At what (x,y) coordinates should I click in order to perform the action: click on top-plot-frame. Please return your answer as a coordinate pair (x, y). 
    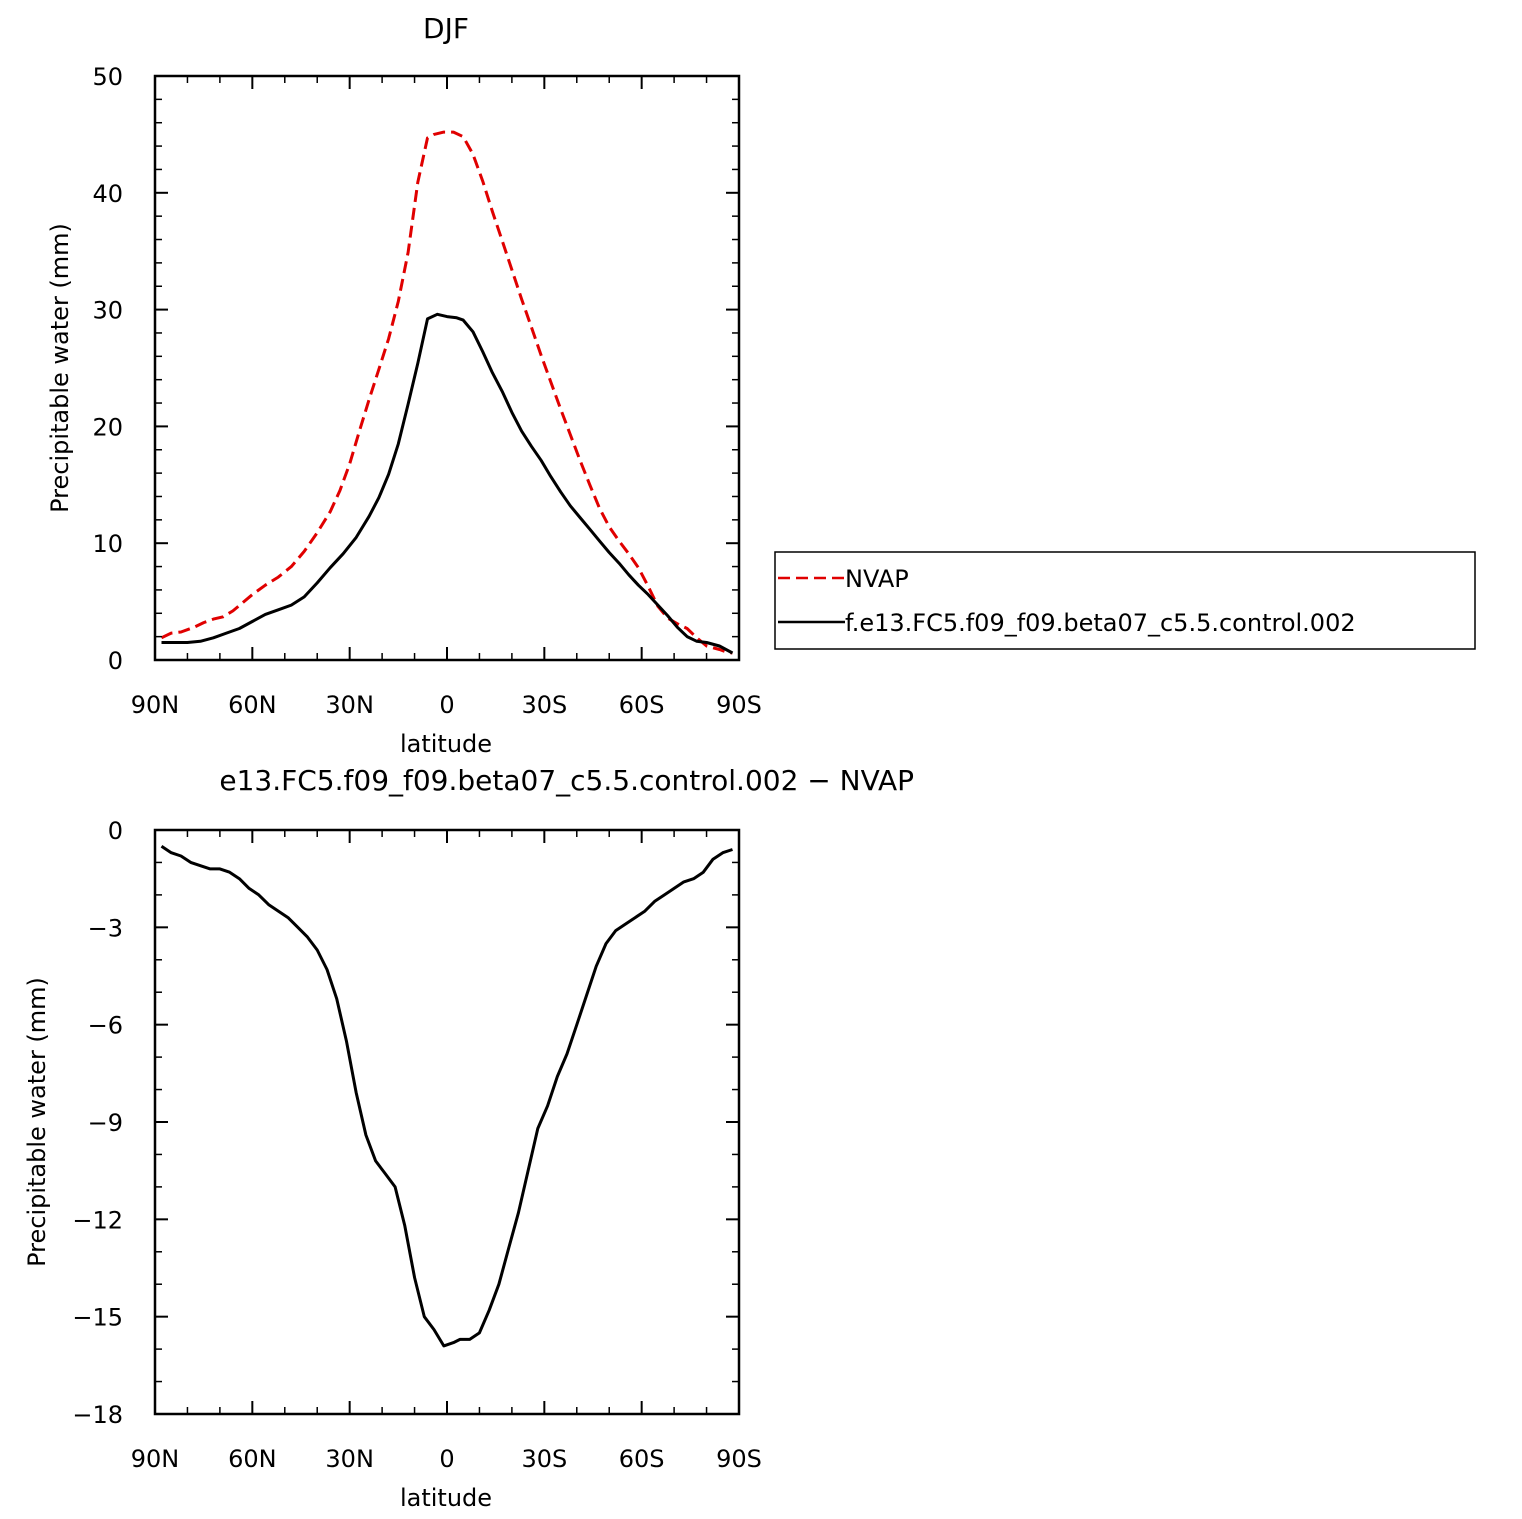
    Looking at the image, I should click on (447, 368).